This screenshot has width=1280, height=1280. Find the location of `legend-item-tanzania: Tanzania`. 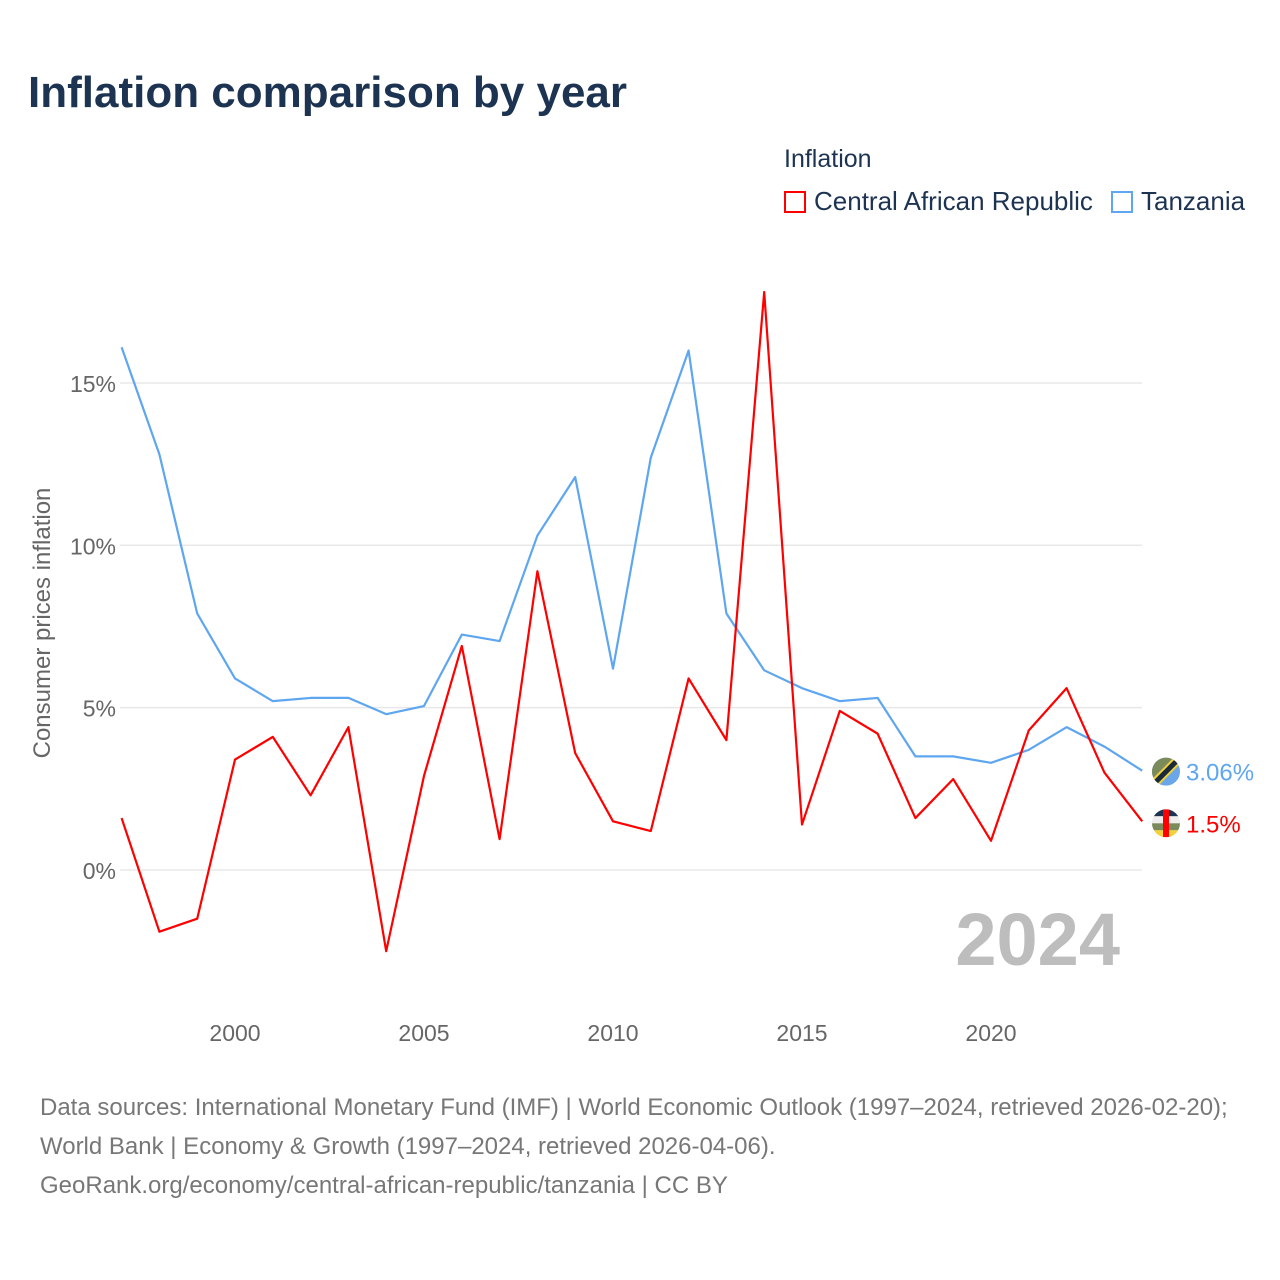

legend-item-tanzania: Tanzania is located at coordinates (1178, 201).